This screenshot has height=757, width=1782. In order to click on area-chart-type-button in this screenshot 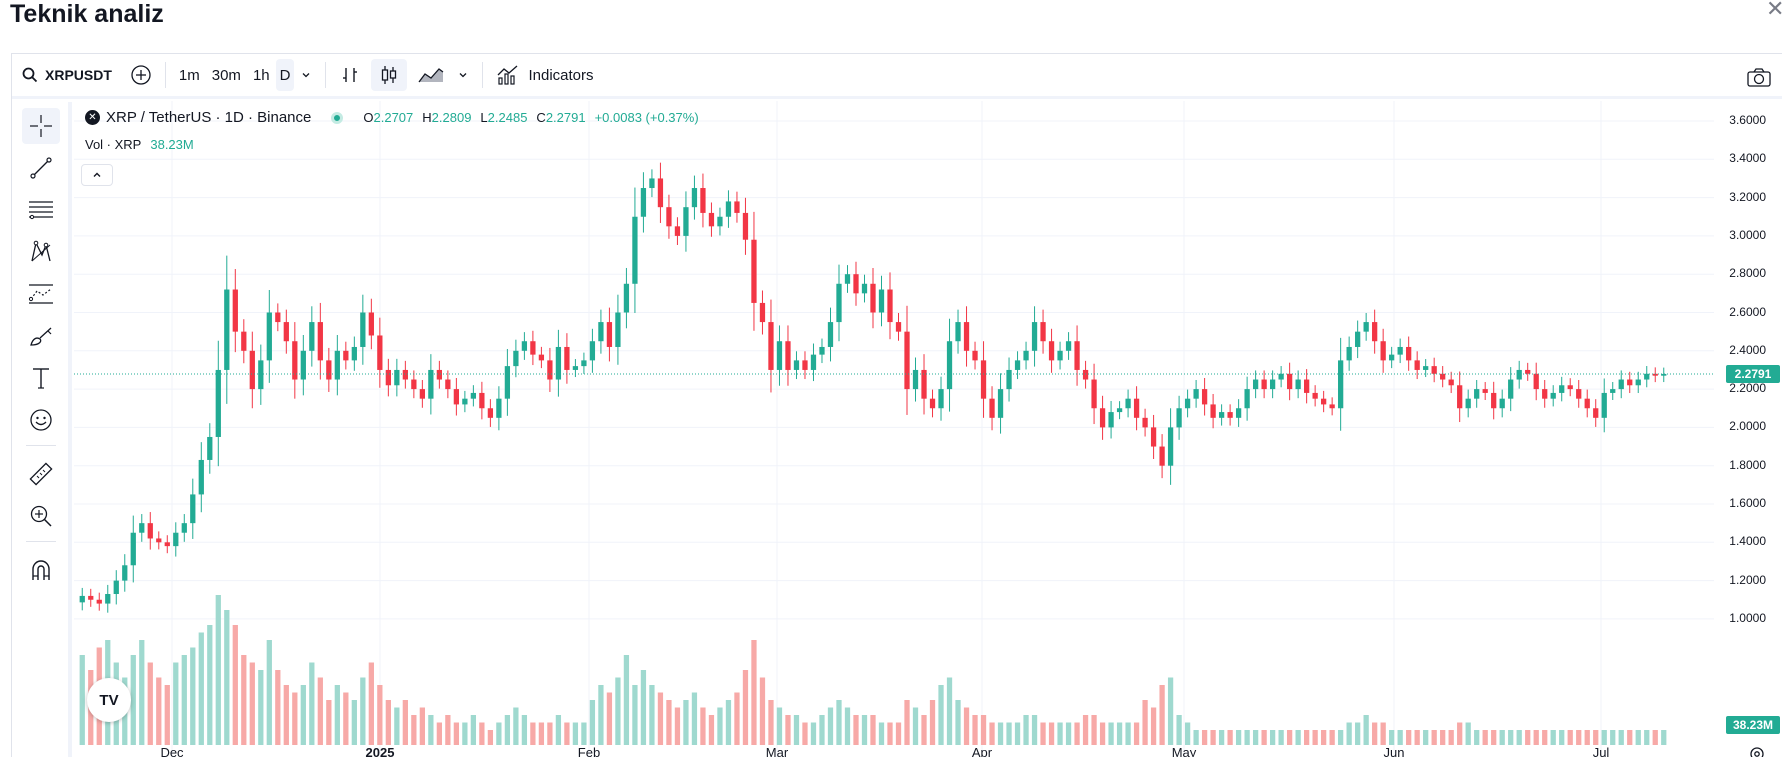, I will do `click(431, 75)`.